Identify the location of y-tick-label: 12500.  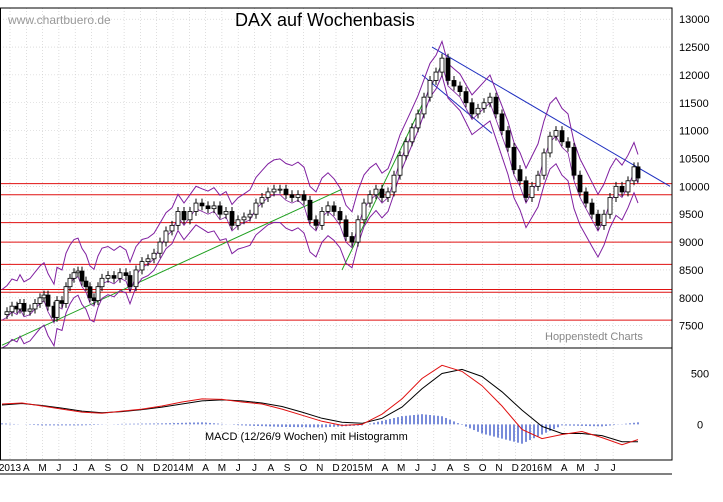
(694, 48).